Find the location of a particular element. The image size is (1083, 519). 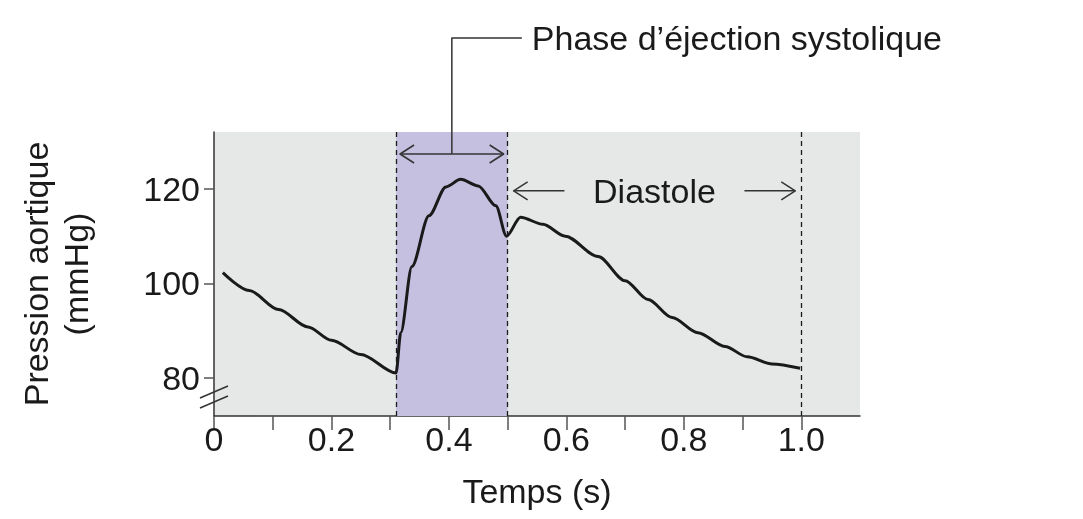

x-tick-label: 0.6 is located at coordinates (566, 439).